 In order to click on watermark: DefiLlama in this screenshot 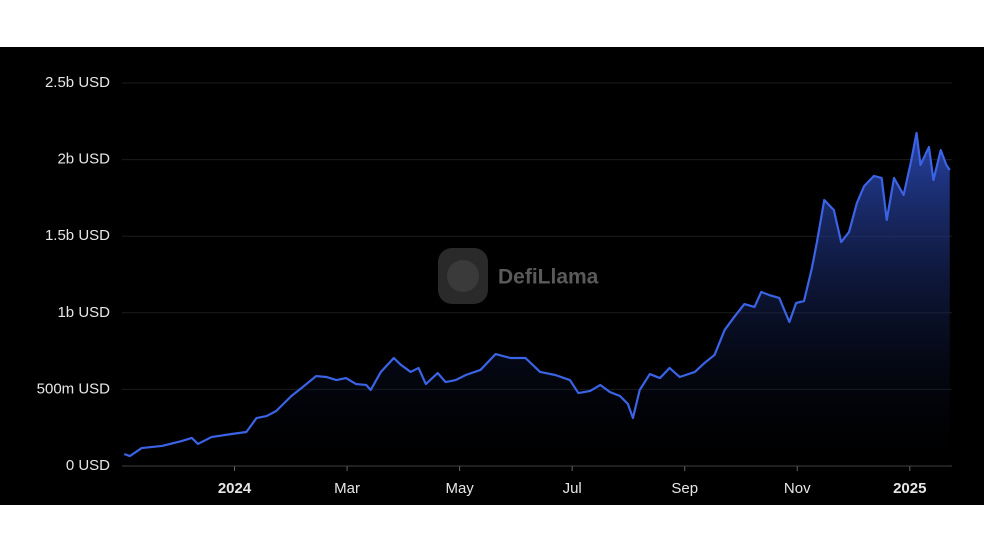, I will do `click(548, 277)`.